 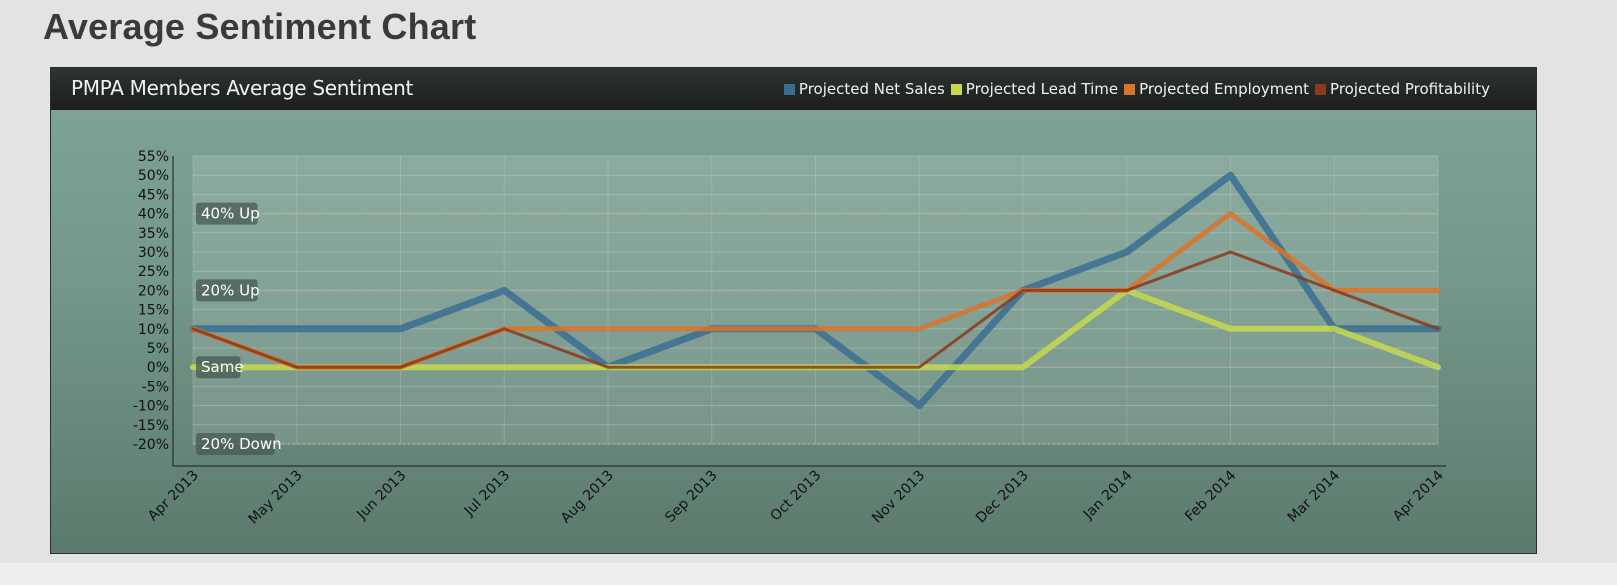 I want to click on y-tick-label: 30%, so click(x=153, y=253).